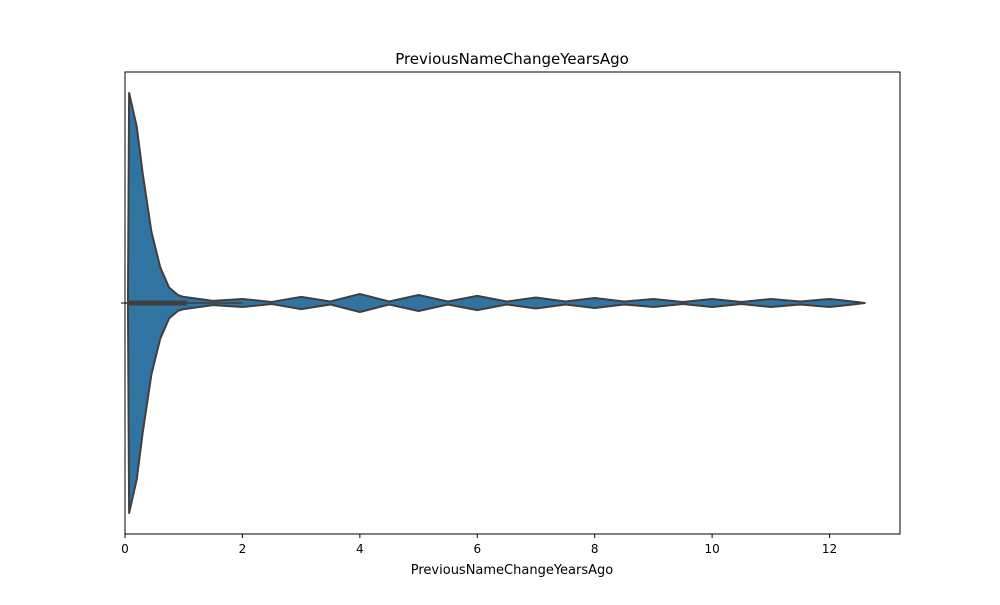 This screenshot has height=605, width=1000. I want to click on x-tick-label: 4, so click(360, 549).